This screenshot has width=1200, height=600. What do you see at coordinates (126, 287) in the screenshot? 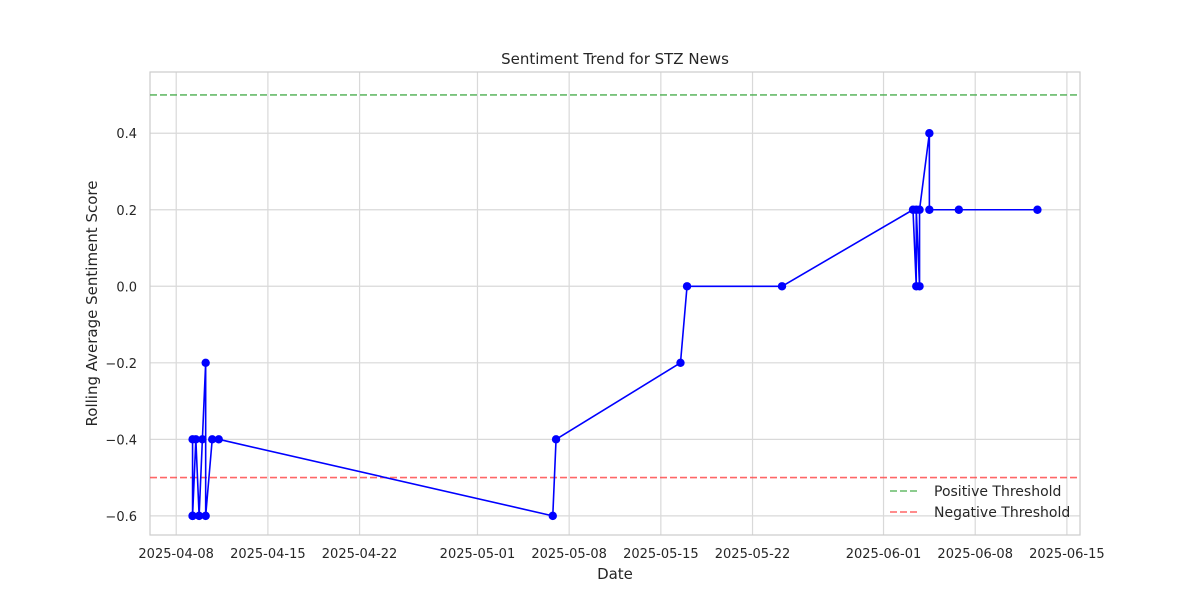
I see `y-tick-label: 0.0` at bounding box center [126, 287].